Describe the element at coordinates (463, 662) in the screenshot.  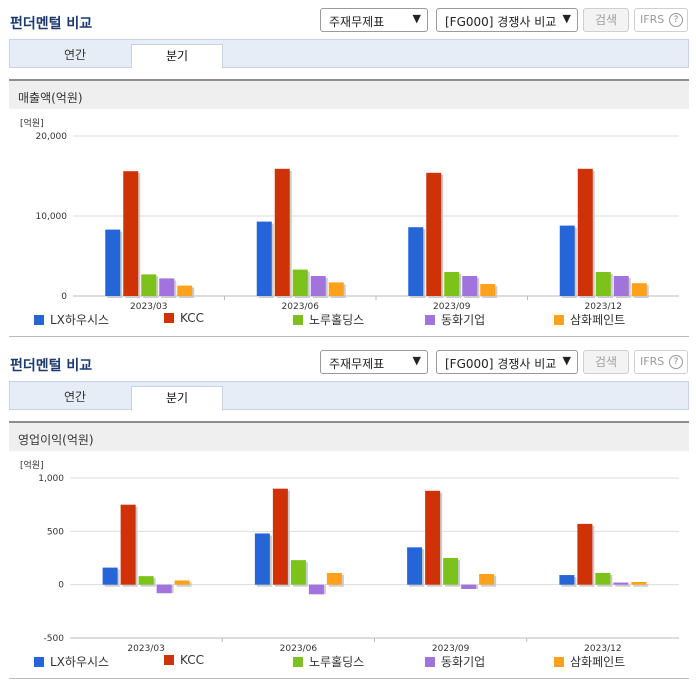
I see `legend-label: 동화기업` at that location.